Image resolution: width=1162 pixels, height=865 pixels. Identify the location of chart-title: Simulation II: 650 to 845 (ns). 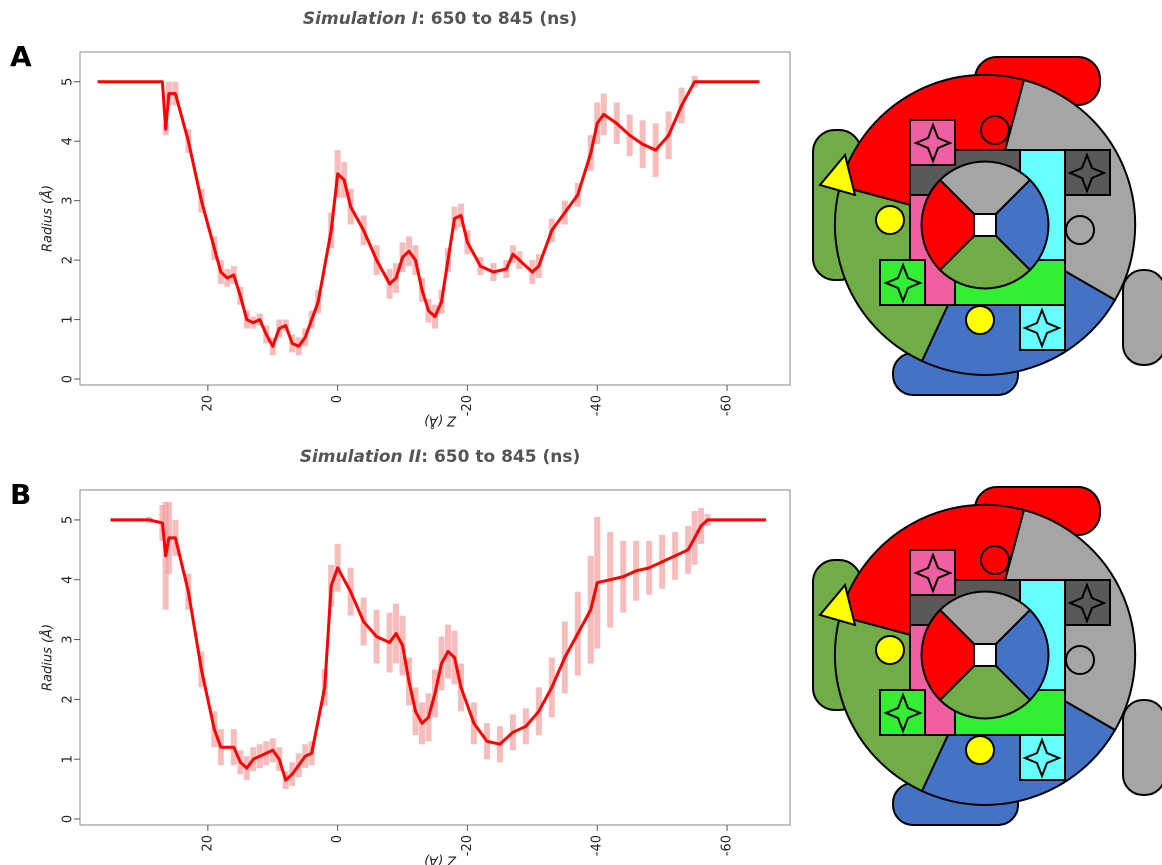
(440, 457).